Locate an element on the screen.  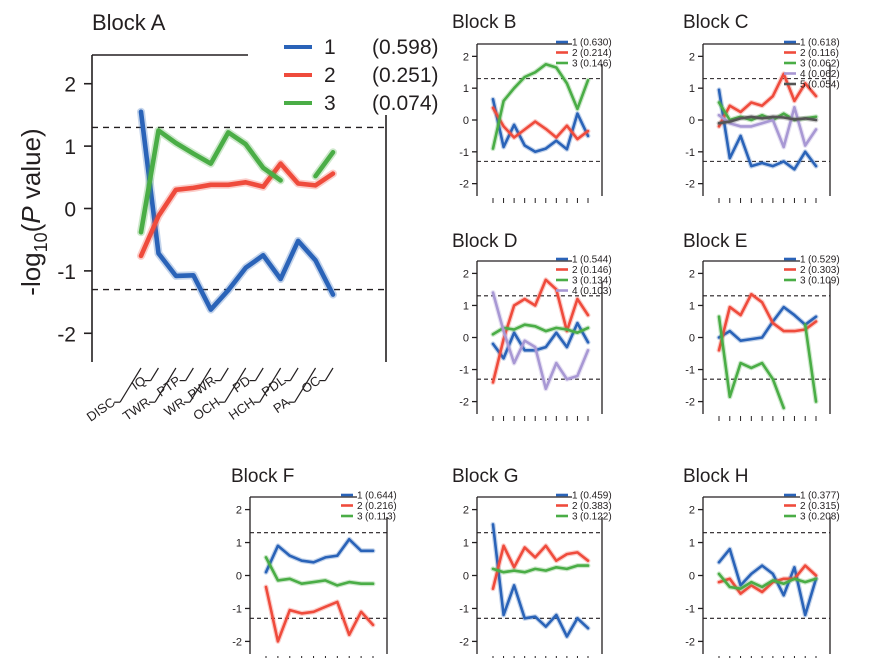
legend-score: (0.216) is located at coordinates (381, 506).